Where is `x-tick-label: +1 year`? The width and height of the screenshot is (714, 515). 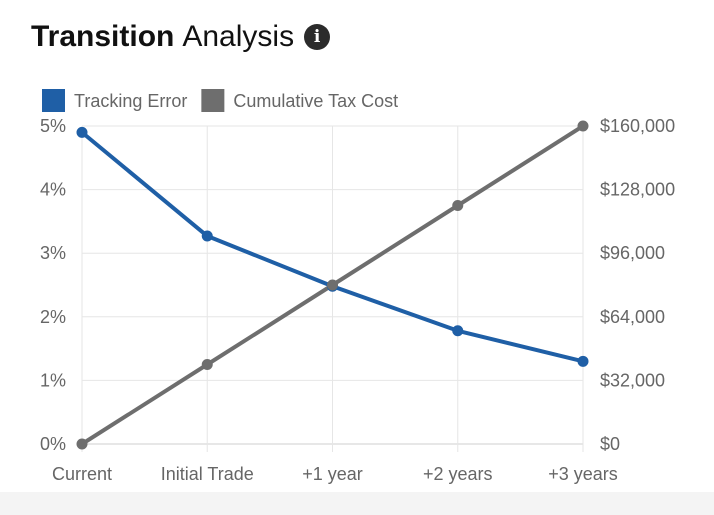 x-tick-label: +1 year is located at coordinates (332, 474).